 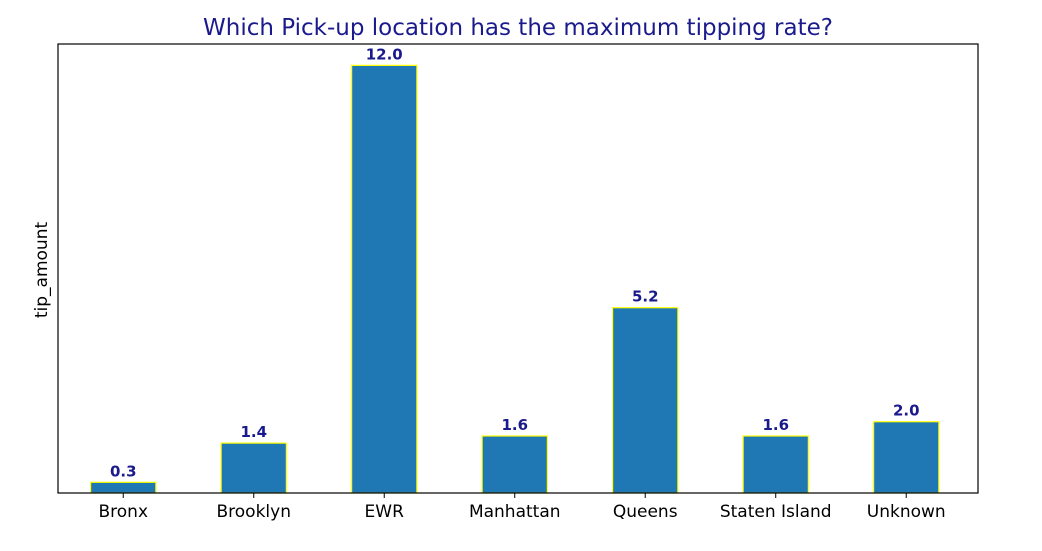 I want to click on bar-bronx, so click(x=123, y=487).